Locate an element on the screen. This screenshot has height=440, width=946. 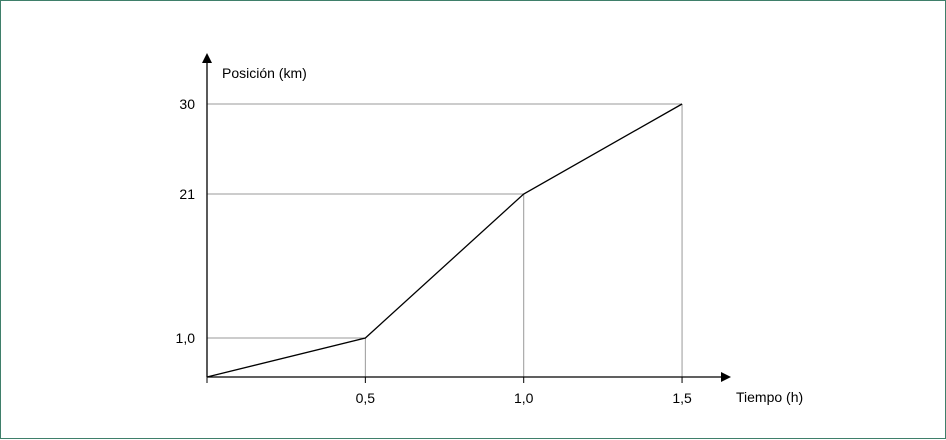
y-tick-label: 21 is located at coordinates (187, 194).